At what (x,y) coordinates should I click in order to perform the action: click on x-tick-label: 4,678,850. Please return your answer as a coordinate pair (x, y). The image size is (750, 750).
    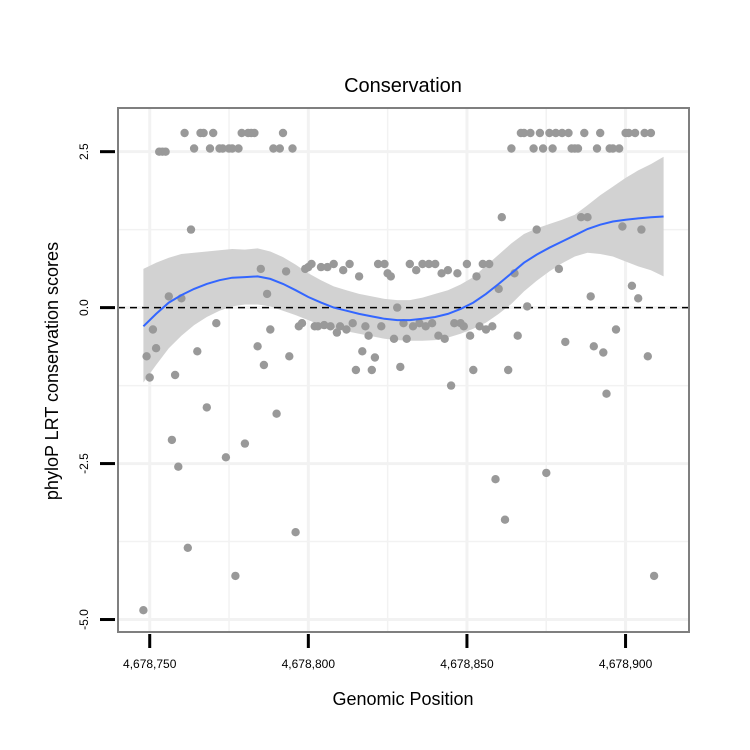
    Looking at the image, I should click on (467, 664).